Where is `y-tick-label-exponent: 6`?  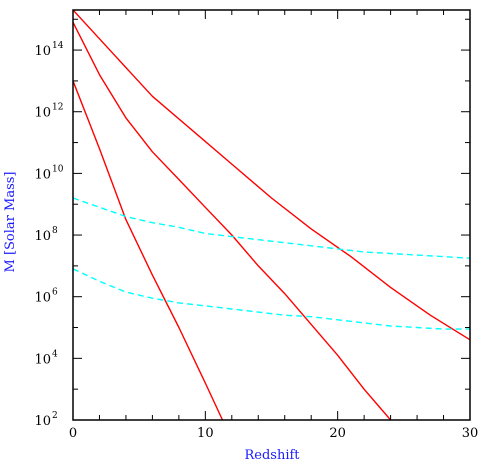
y-tick-label-exponent: 6 is located at coordinates (55, 293).